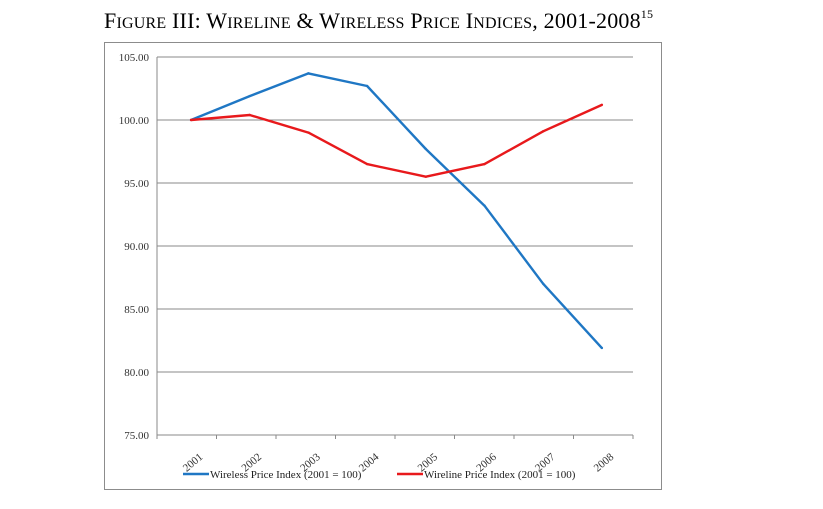 The height and width of the screenshot is (509, 823). Describe the element at coordinates (396, 140) in the screenshot. I see `wireline-series-line` at that location.